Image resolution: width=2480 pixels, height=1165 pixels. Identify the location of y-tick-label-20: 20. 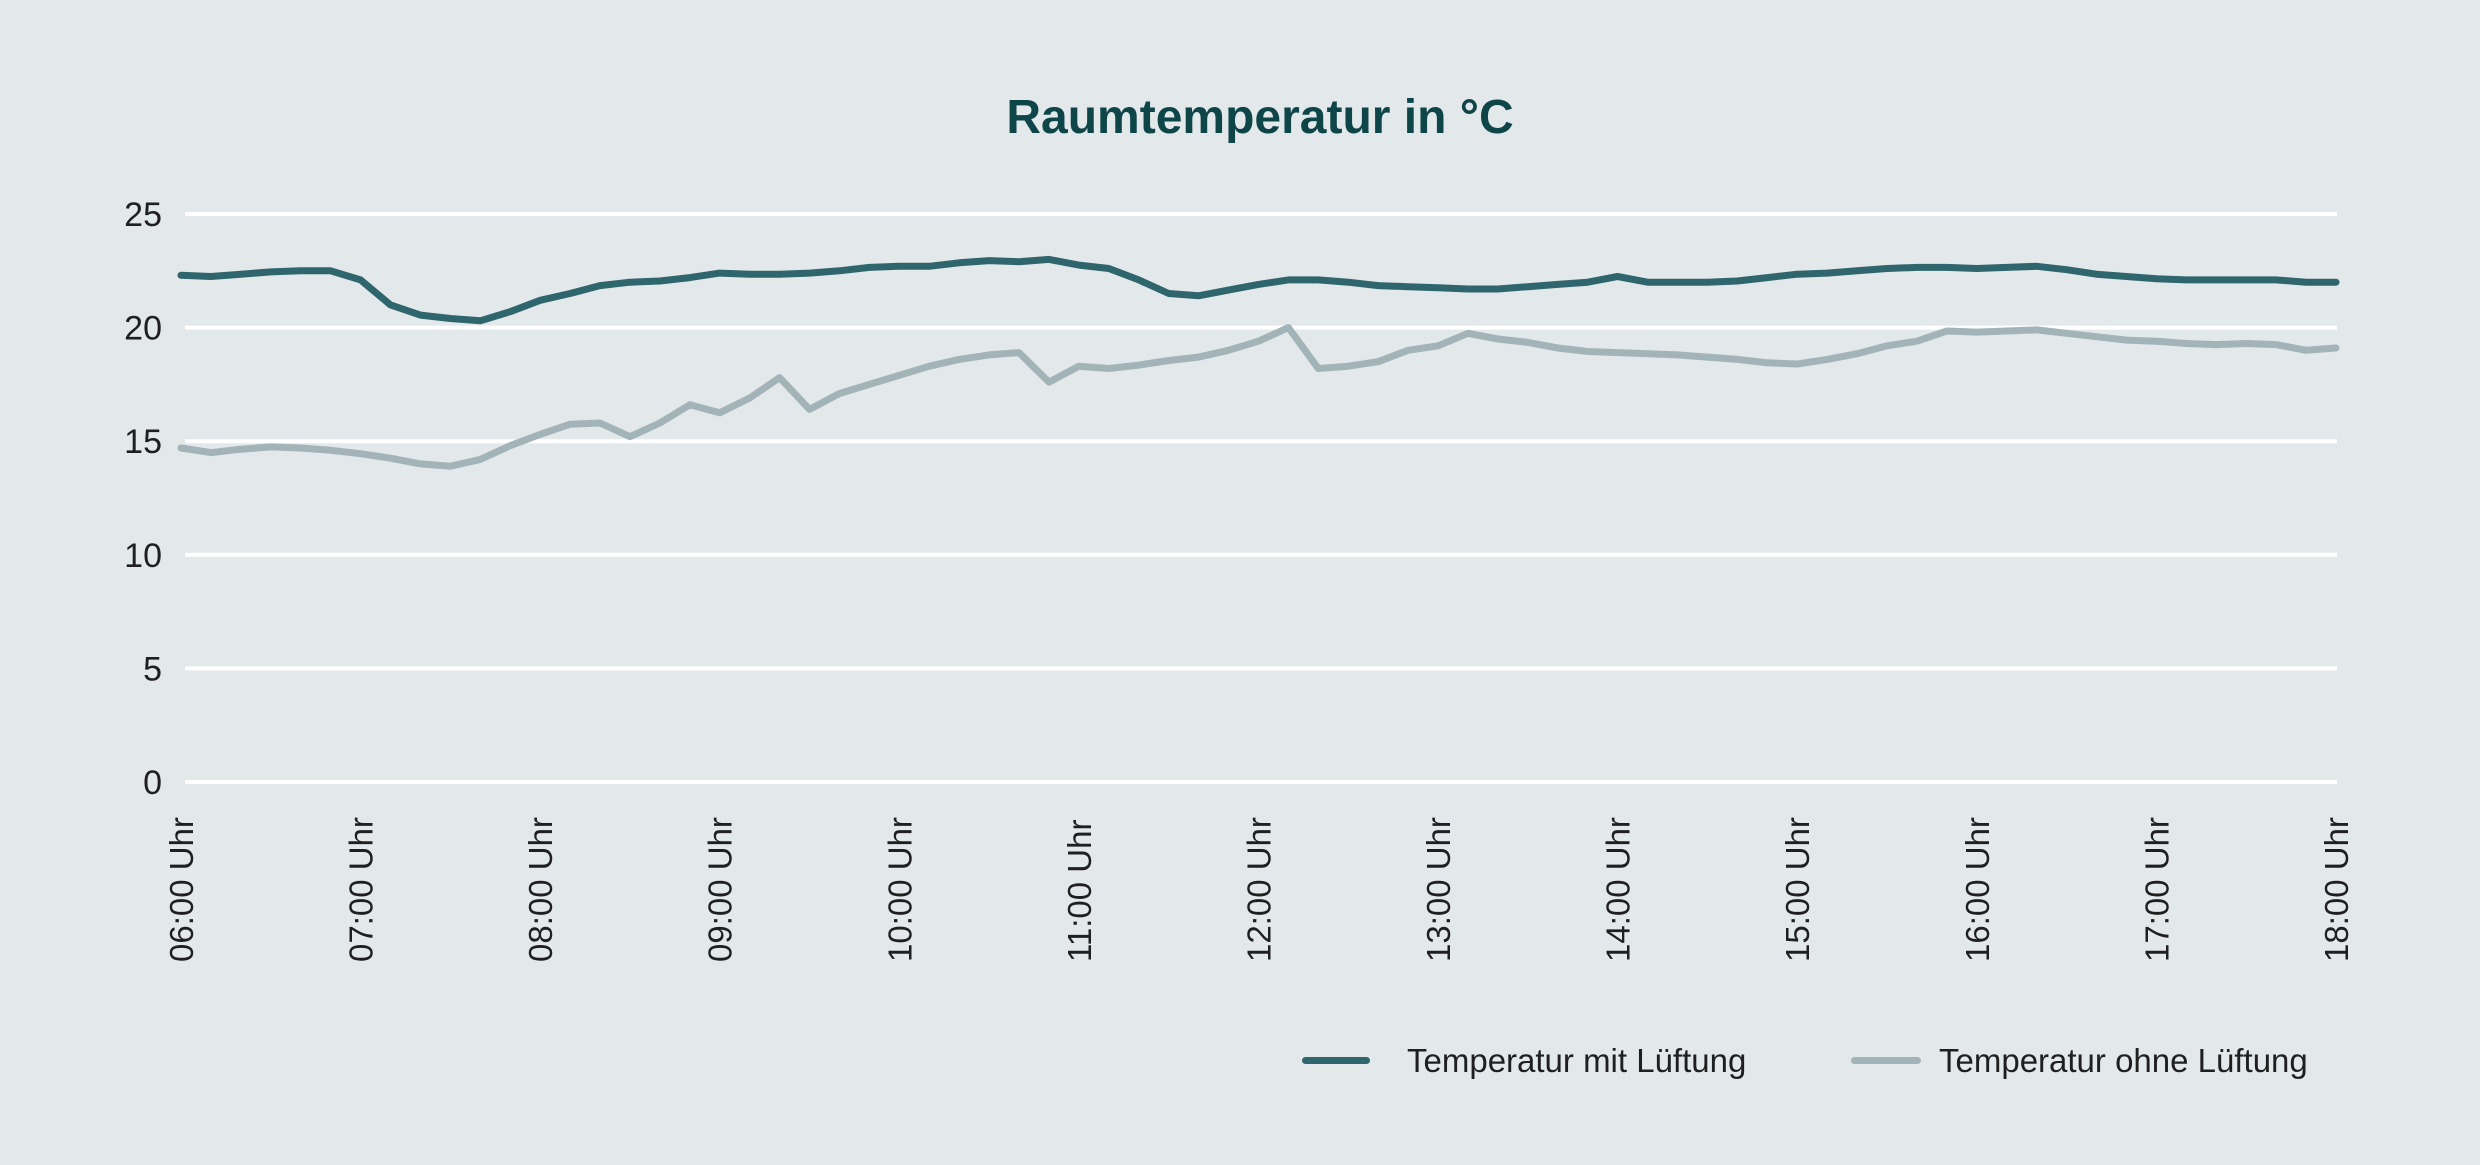
(143, 329).